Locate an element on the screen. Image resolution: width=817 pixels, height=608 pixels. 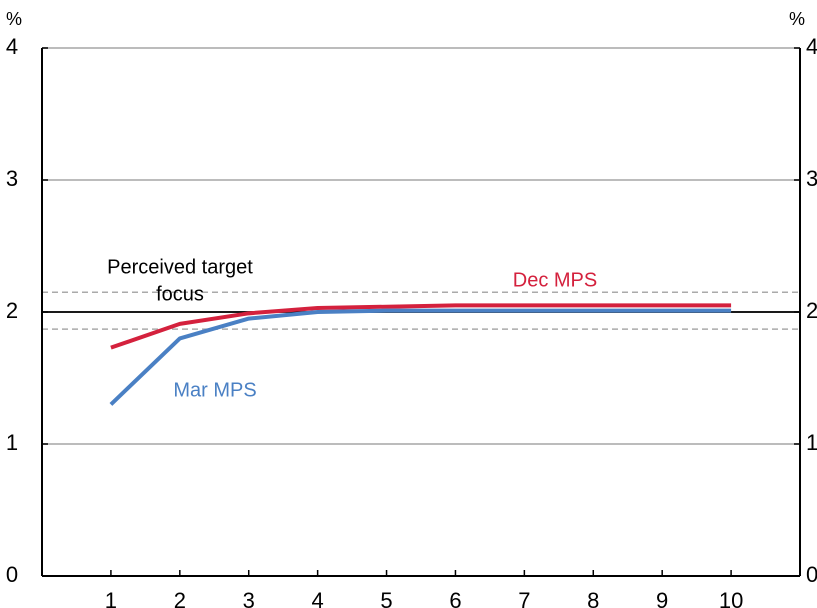
x-tick-label: 4 is located at coordinates (318, 598).